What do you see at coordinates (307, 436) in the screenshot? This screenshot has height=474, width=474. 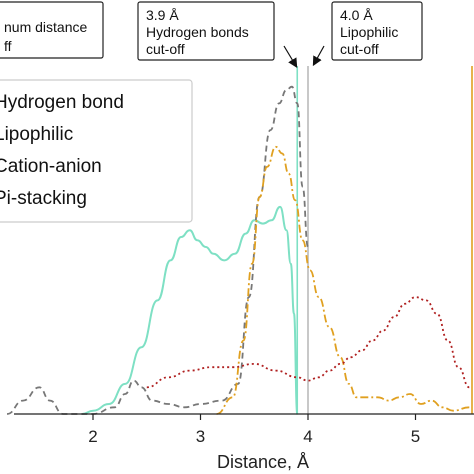 I see `x-tick-label: 4` at bounding box center [307, 436].